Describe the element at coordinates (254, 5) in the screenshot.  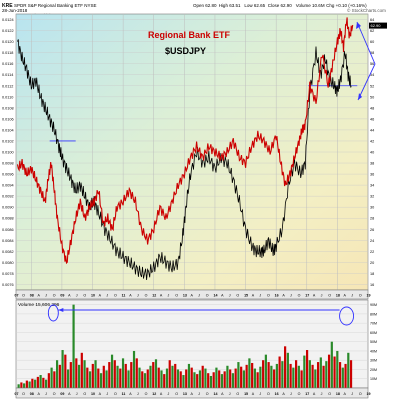
I see `stat-low: Low 62.65` at that location.